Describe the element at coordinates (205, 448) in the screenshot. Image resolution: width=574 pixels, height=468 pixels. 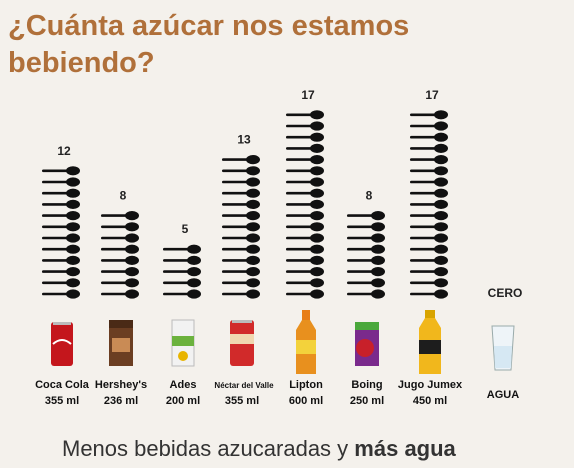
I see `footer-text: Menos bebidas azucaradas y` at that location.